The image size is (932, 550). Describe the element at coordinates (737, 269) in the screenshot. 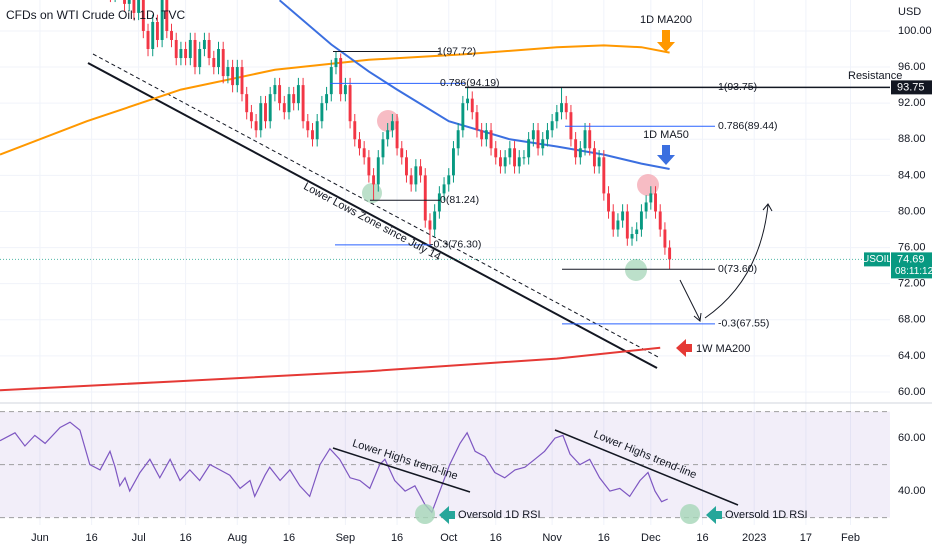

I see `level-label: 0(73.60)` at that location.